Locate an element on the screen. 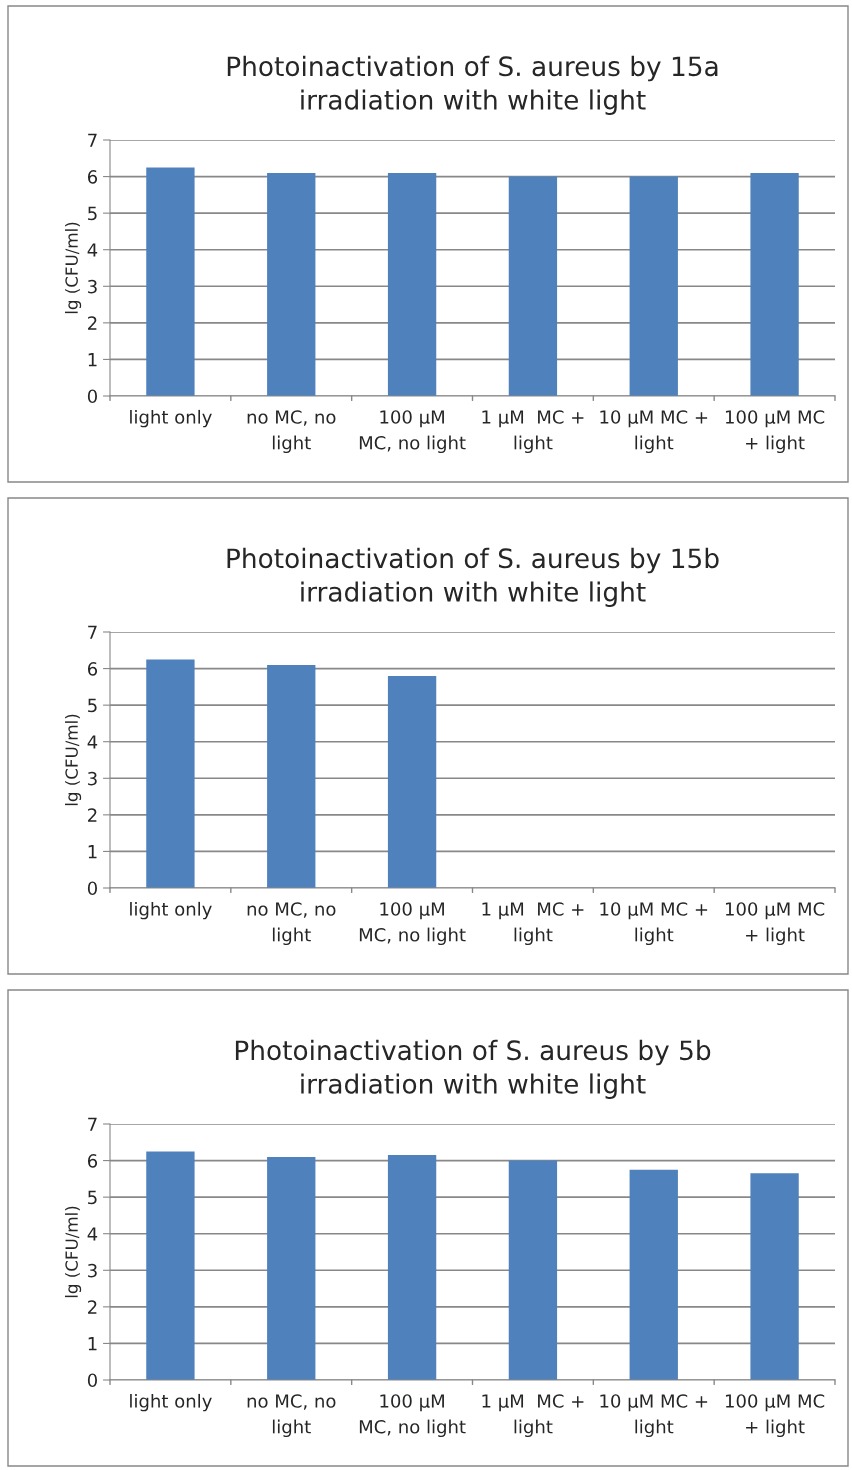  chart-title: Photoinactivation of S. aureus by 15b irradiation with white light is located at coordinates (473, 577).